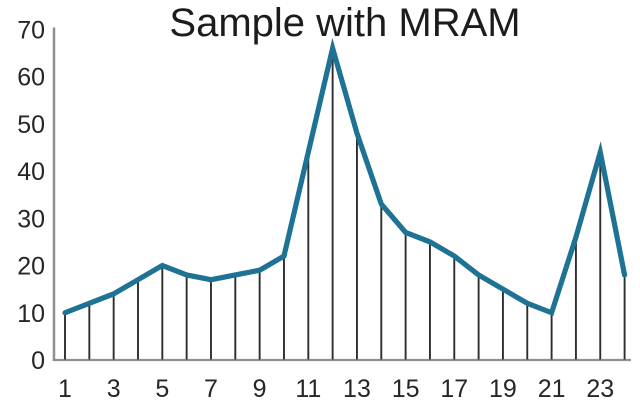  I want to click on x-tick-label: 9, so click(260, 389).